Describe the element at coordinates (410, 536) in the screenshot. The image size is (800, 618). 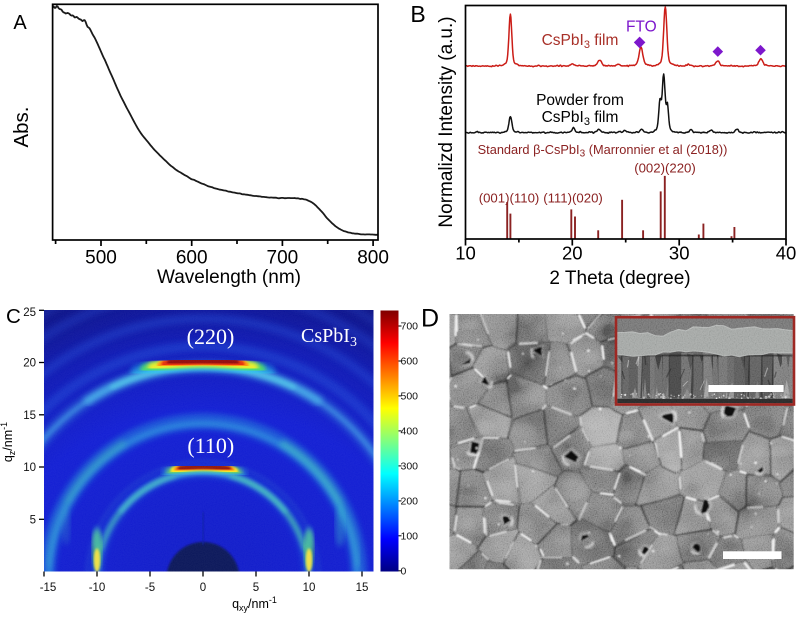
I see `svg-text: 100` at that location.